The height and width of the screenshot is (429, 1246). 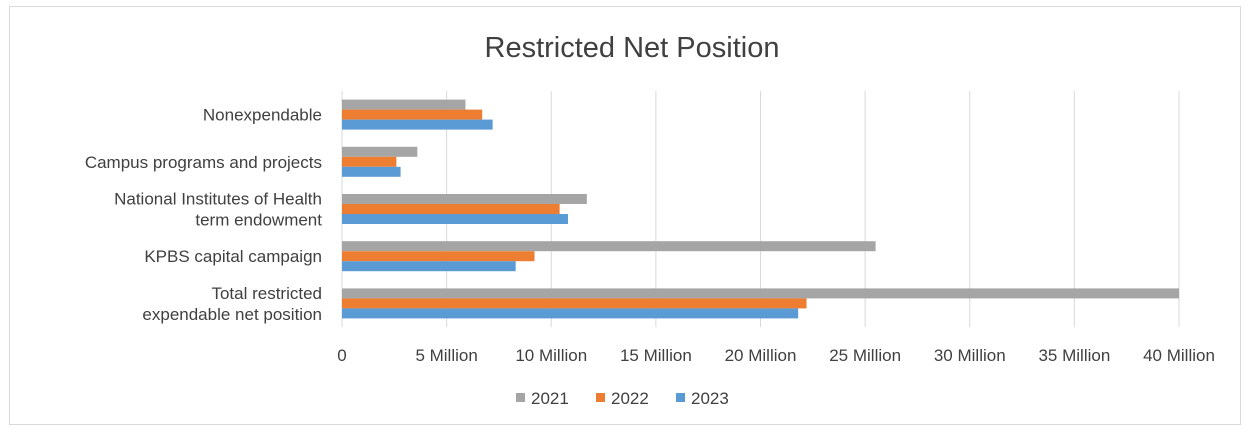 I want to click on x-tick-label: 5 Million, so click(x=446, y=355).